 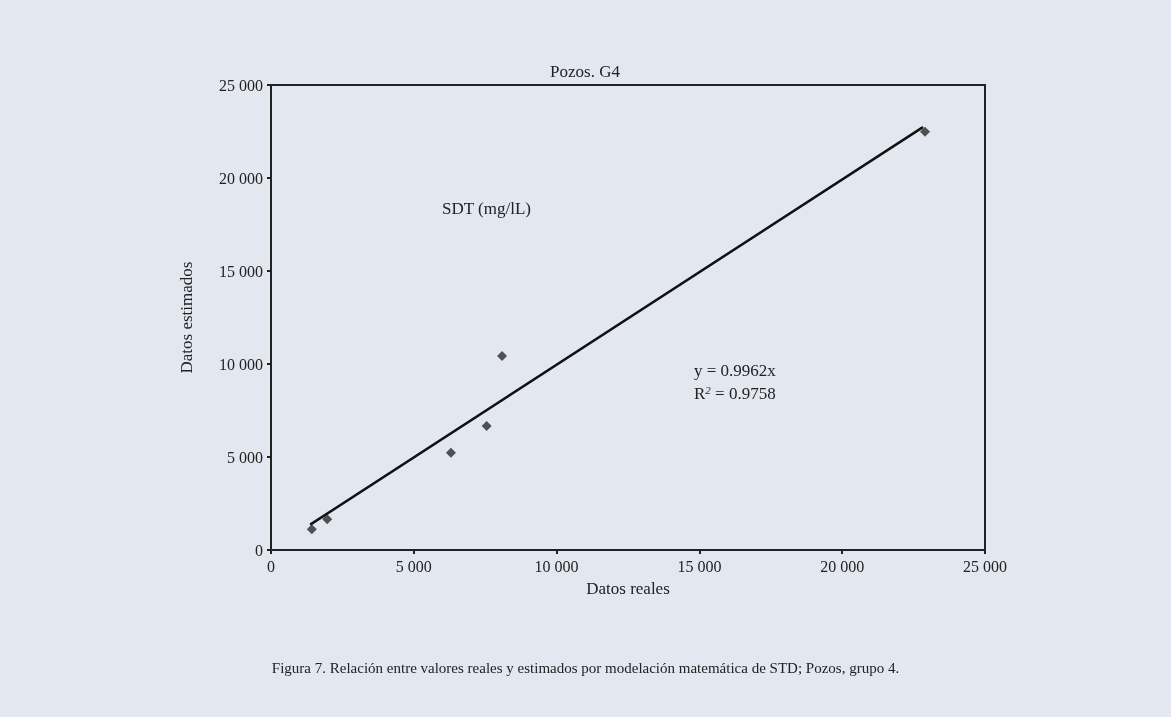 What do you see at coordinates (699, 566) in the screenshot?
I see `x-tick-label: 15 000` at bounding box center [699, 566].